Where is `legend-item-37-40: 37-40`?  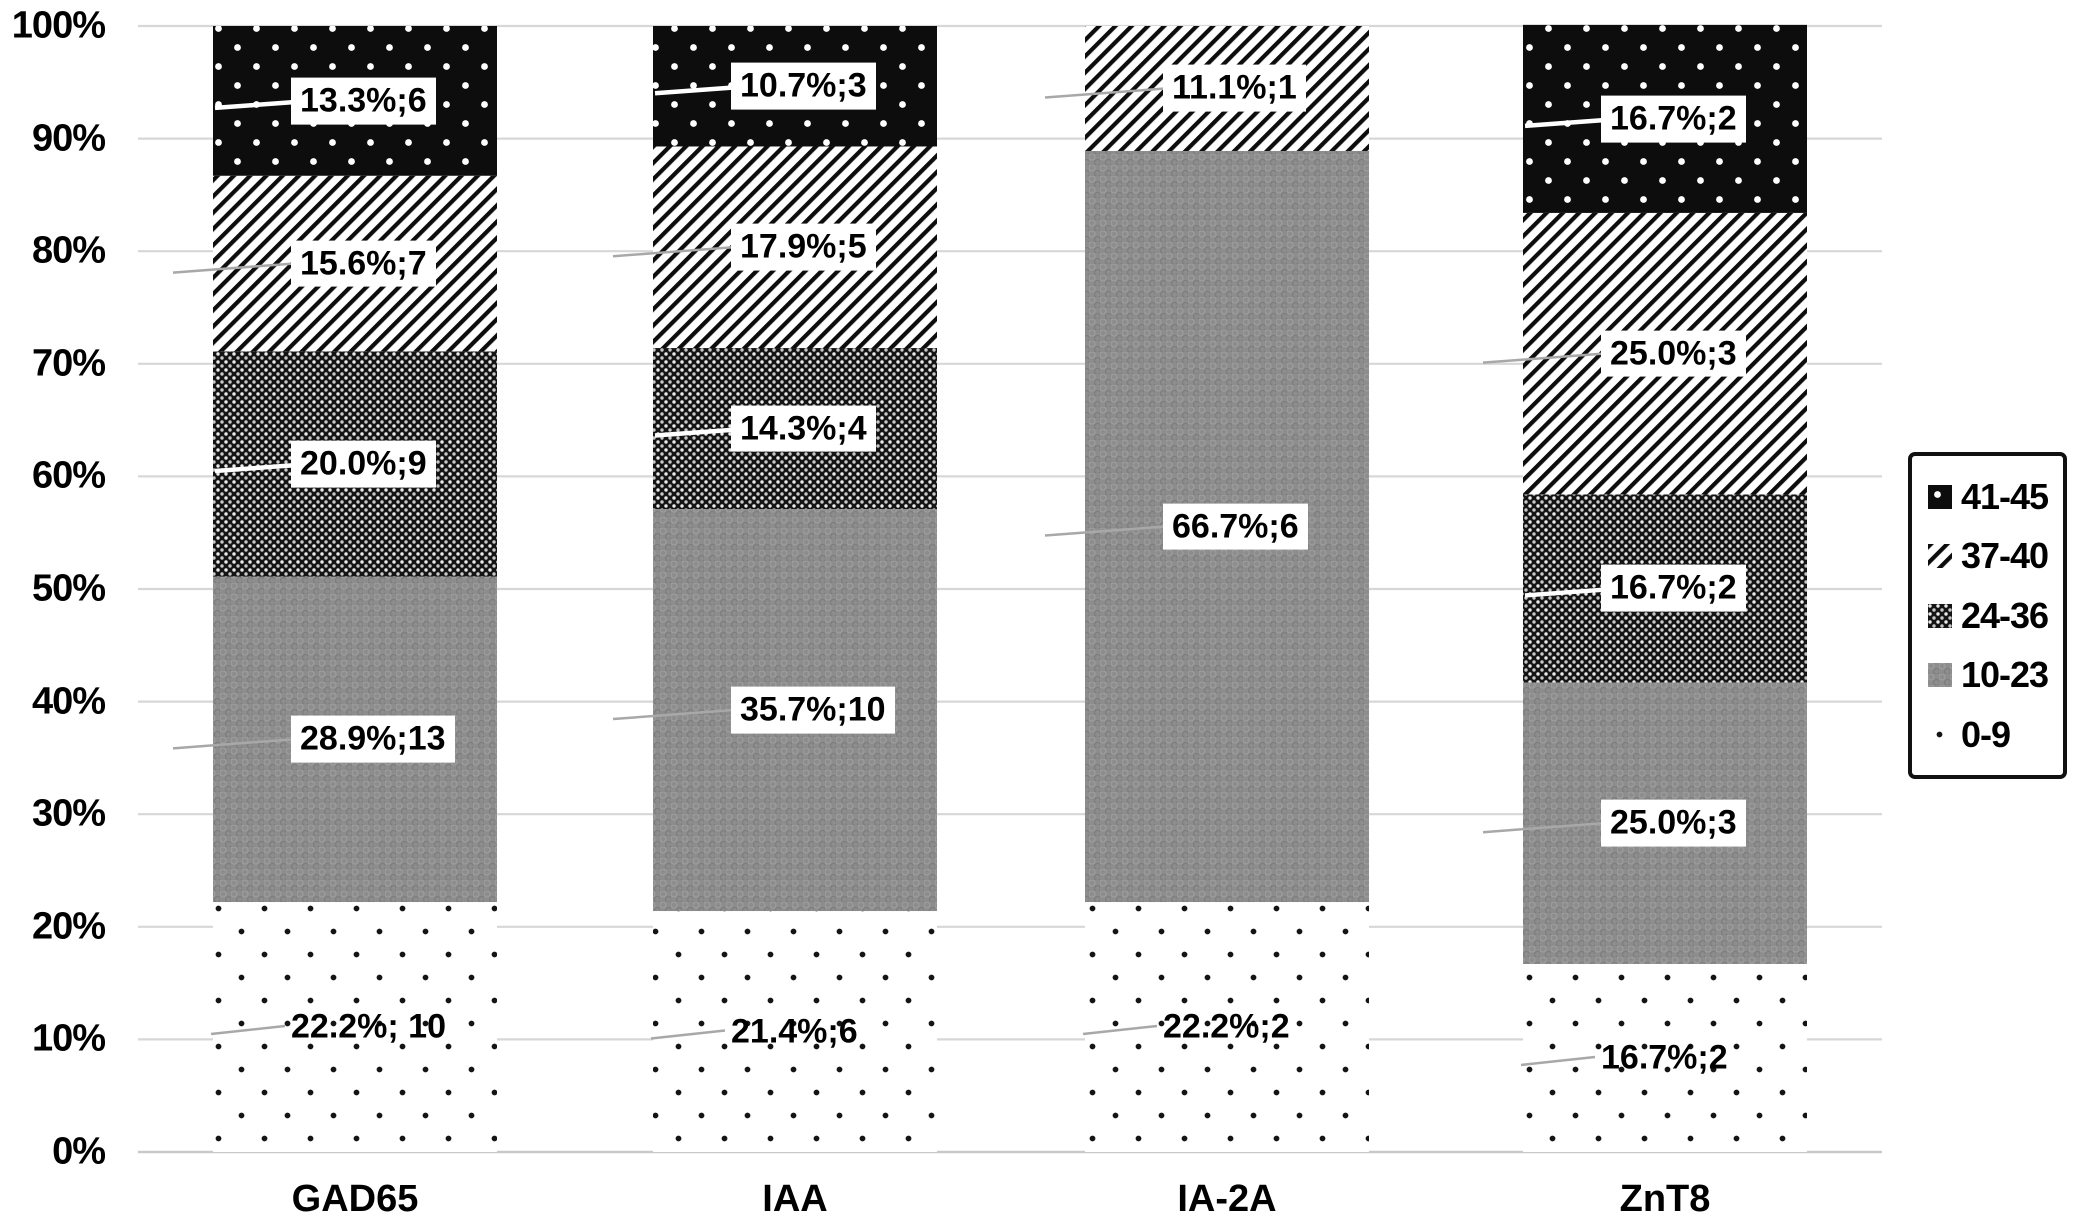 legend-item-37-40: 37-40 is located at coordinates (1995, 556).